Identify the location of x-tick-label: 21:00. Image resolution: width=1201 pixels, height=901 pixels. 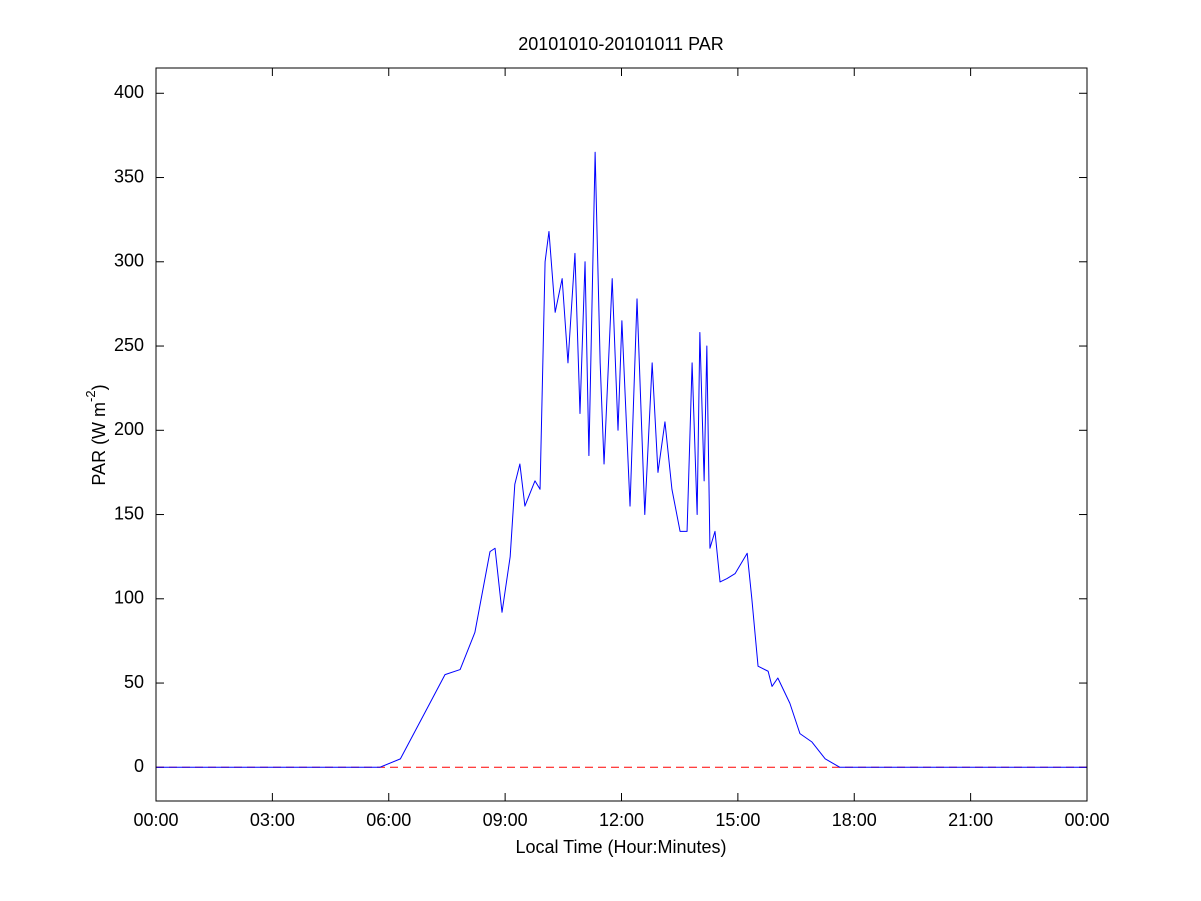
(970, 820).